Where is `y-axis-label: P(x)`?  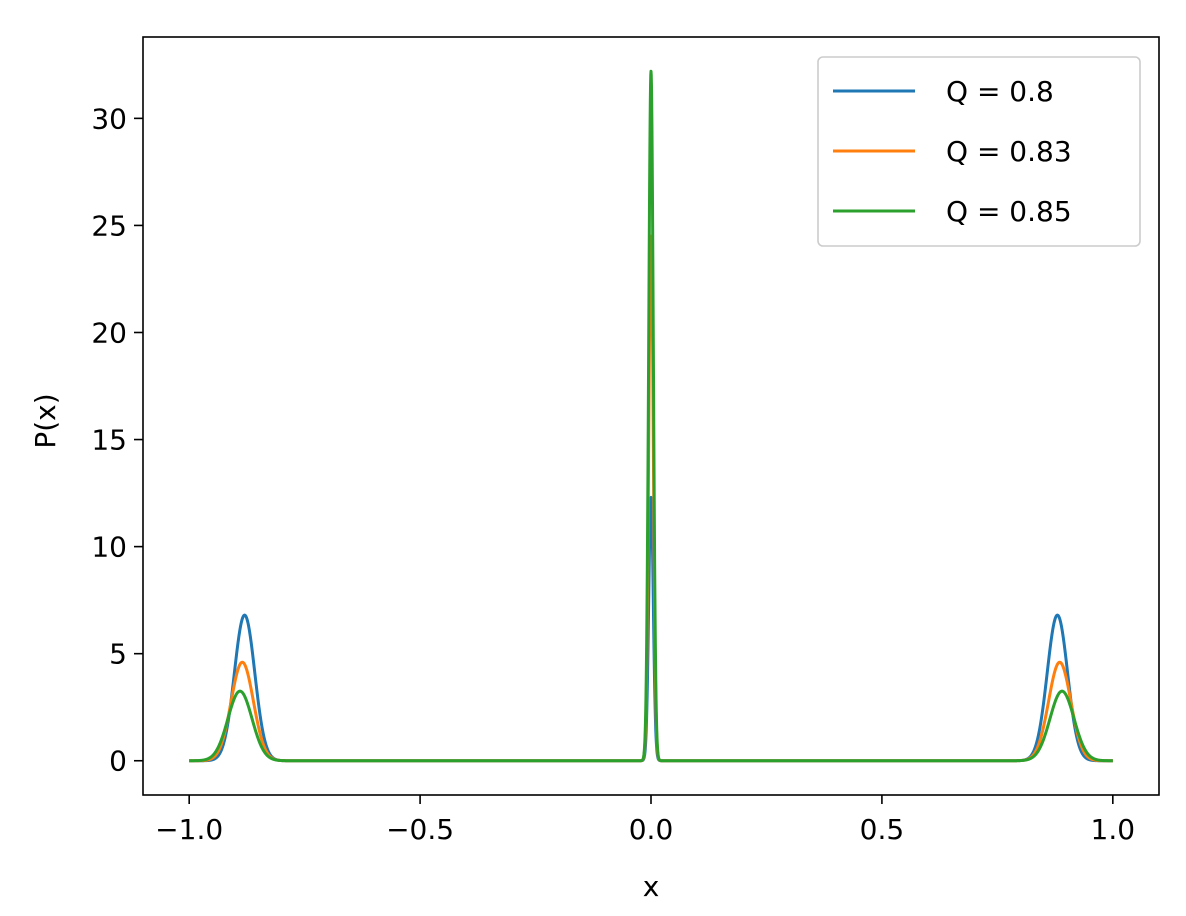
y-axis-label: P(x) is located at coordinates (45, 420).